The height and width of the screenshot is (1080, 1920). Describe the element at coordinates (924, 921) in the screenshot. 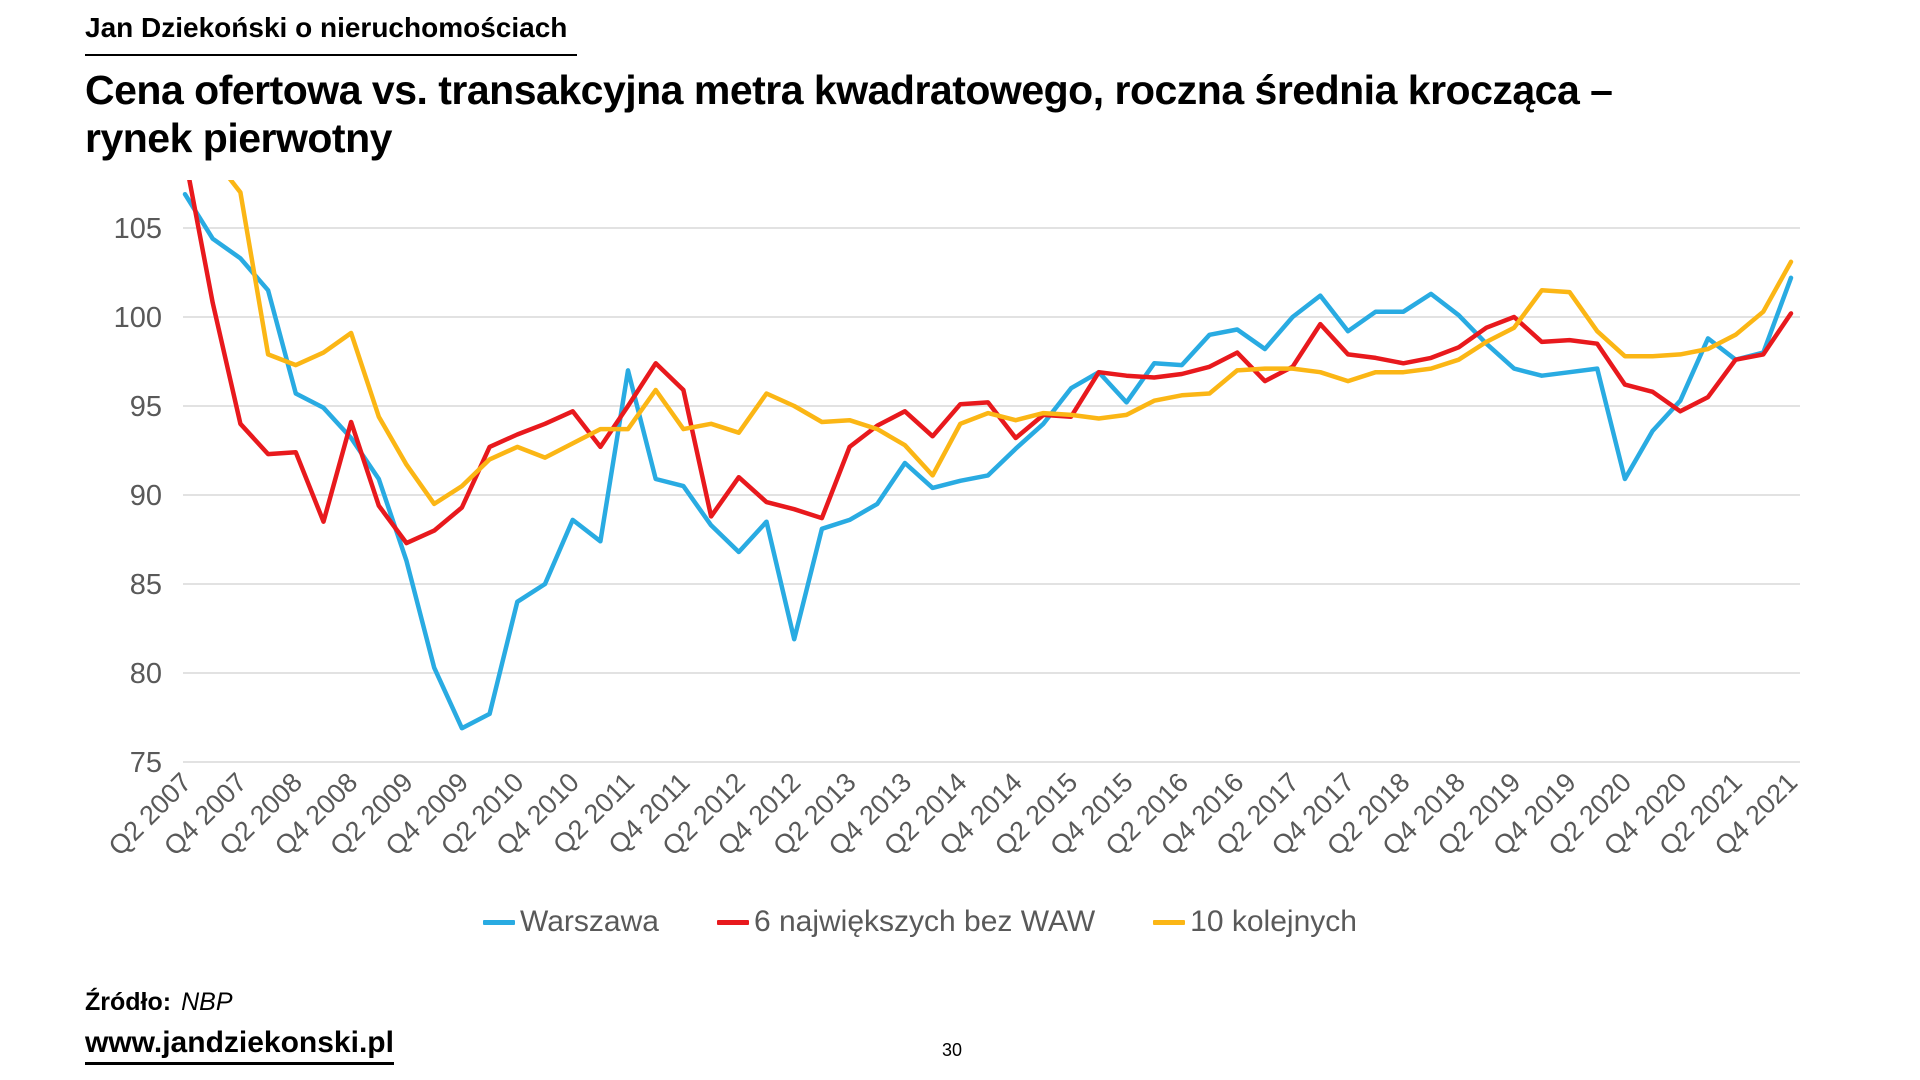

I see `legend-label: 6 największych bez WAW` at that location.